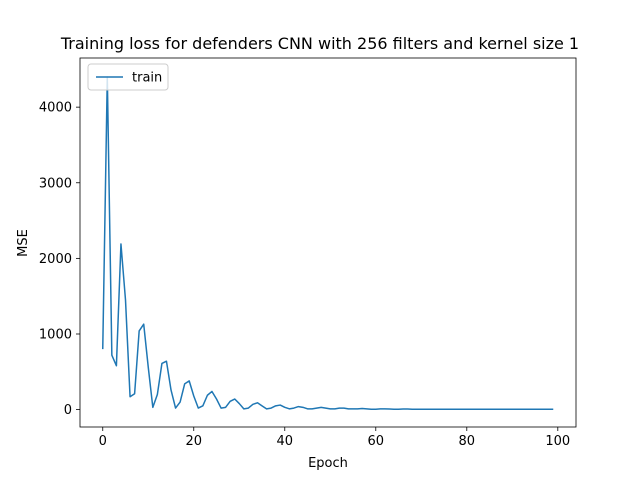 This screenshot has height=480, width=640. What do you see at coordinates (55, 259) in the screenshot?
I see `y-tick-label: 2000` at bounding box center [55, 259].